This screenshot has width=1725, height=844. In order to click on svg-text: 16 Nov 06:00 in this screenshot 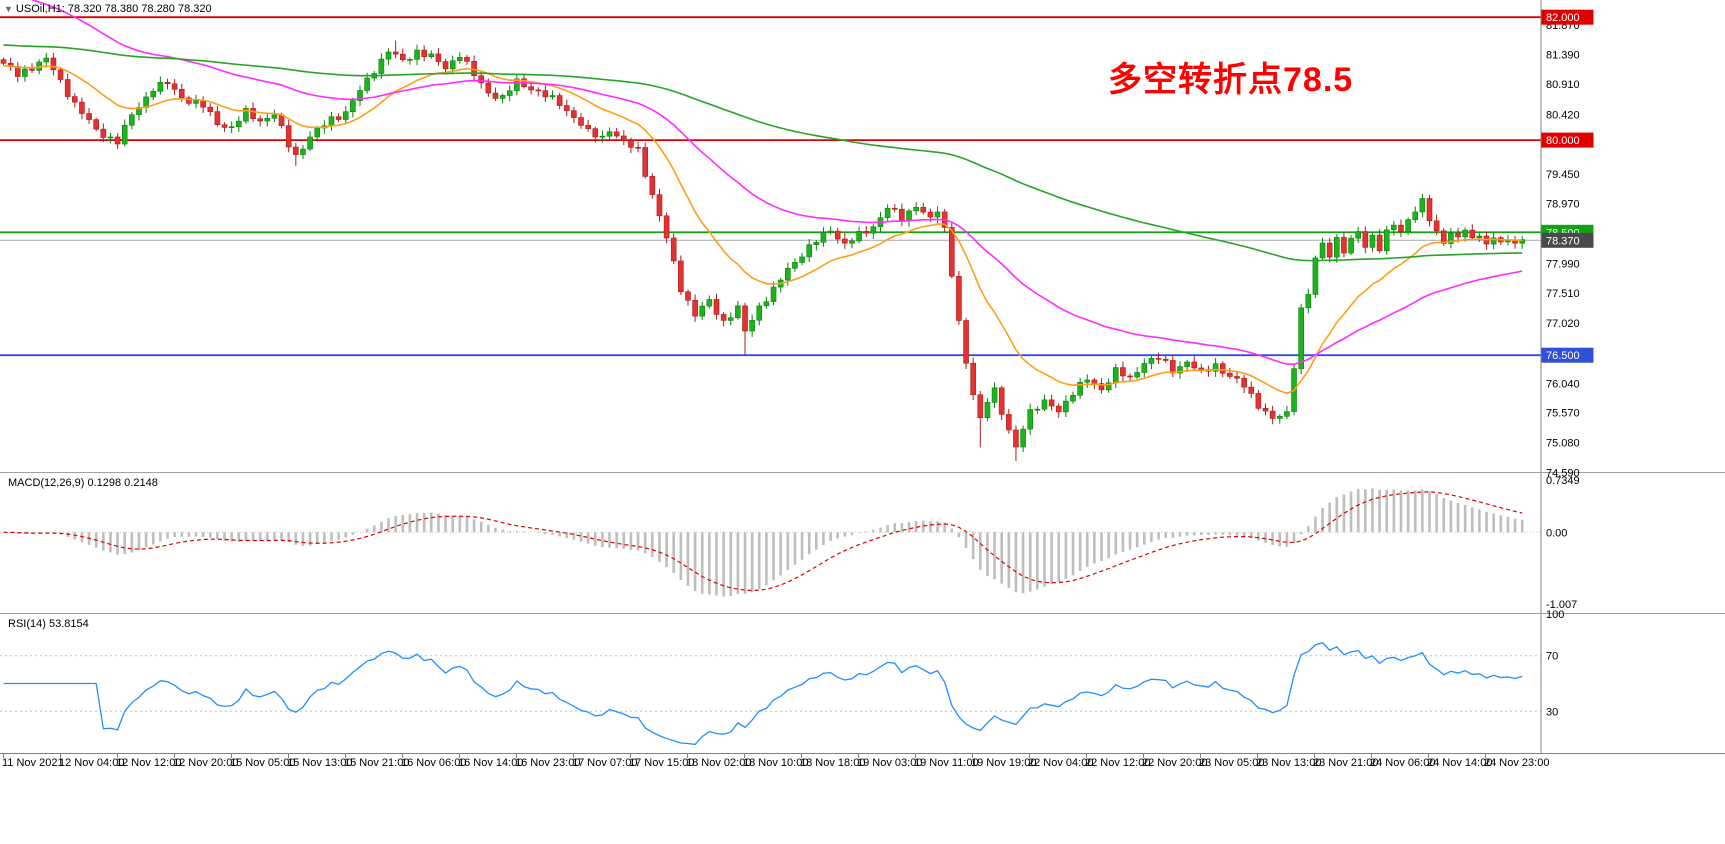, I will do `click(433, 763)`.